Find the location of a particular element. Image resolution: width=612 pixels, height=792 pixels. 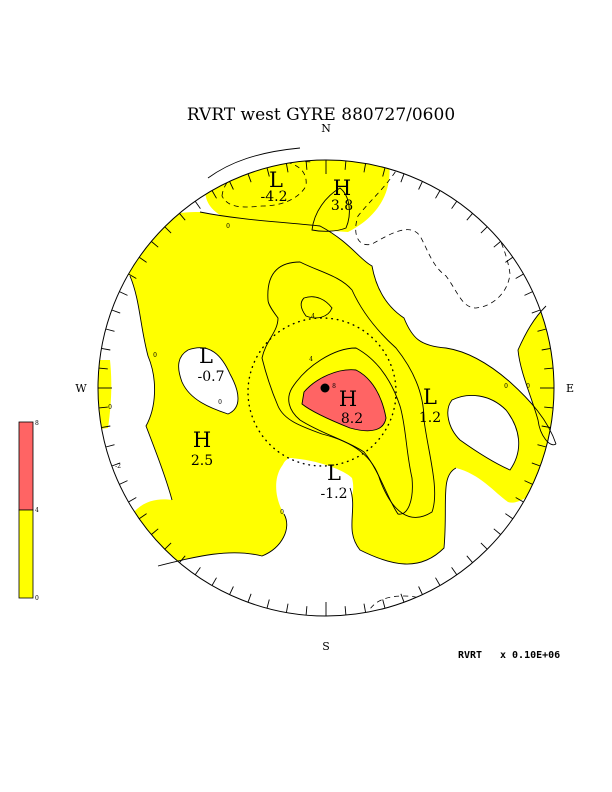

contour-north-high is located at coordinates (330, 209).